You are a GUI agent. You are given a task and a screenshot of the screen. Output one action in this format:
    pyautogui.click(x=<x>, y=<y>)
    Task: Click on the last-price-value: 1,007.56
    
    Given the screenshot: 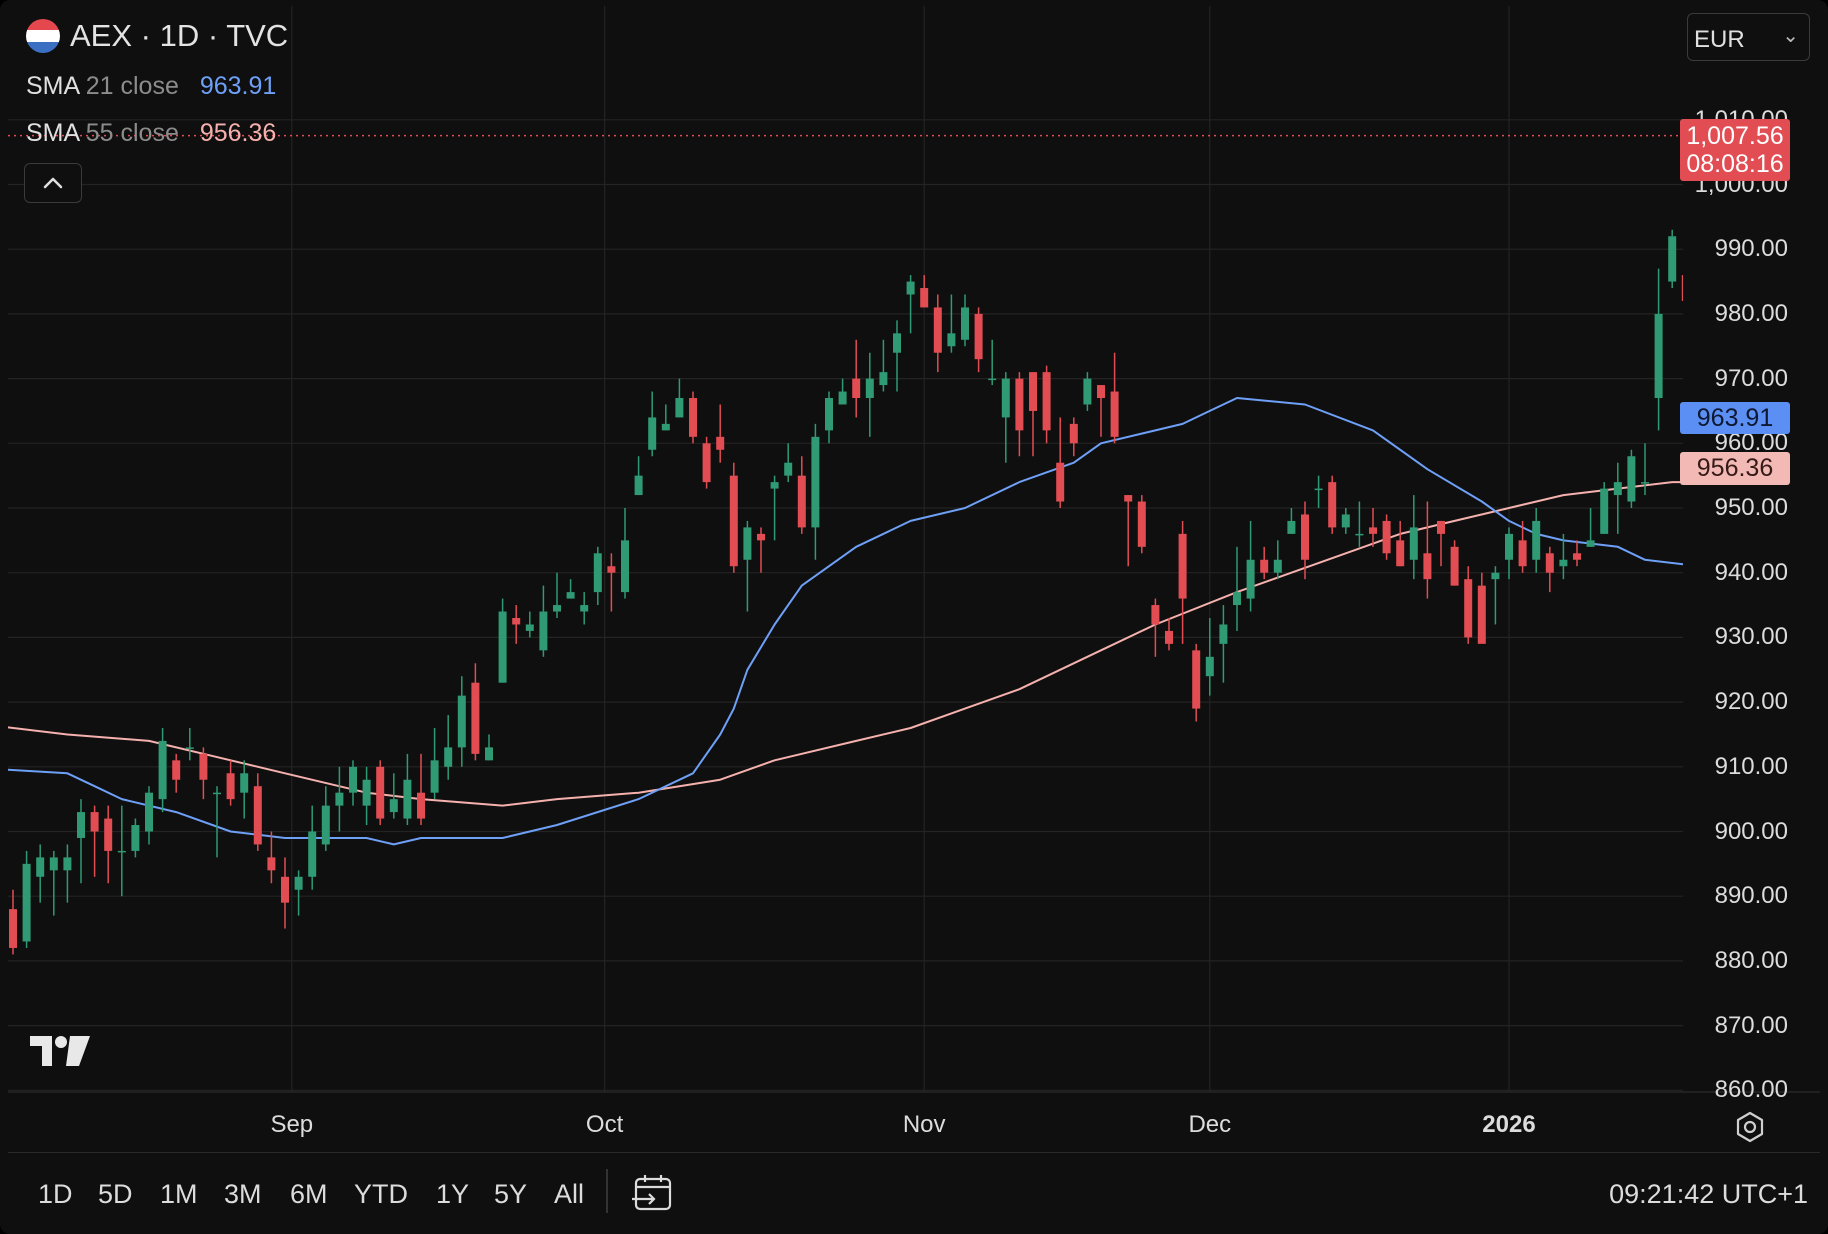 What is the action you would take?
    pyautogui.click(x=1735, y=136)
    